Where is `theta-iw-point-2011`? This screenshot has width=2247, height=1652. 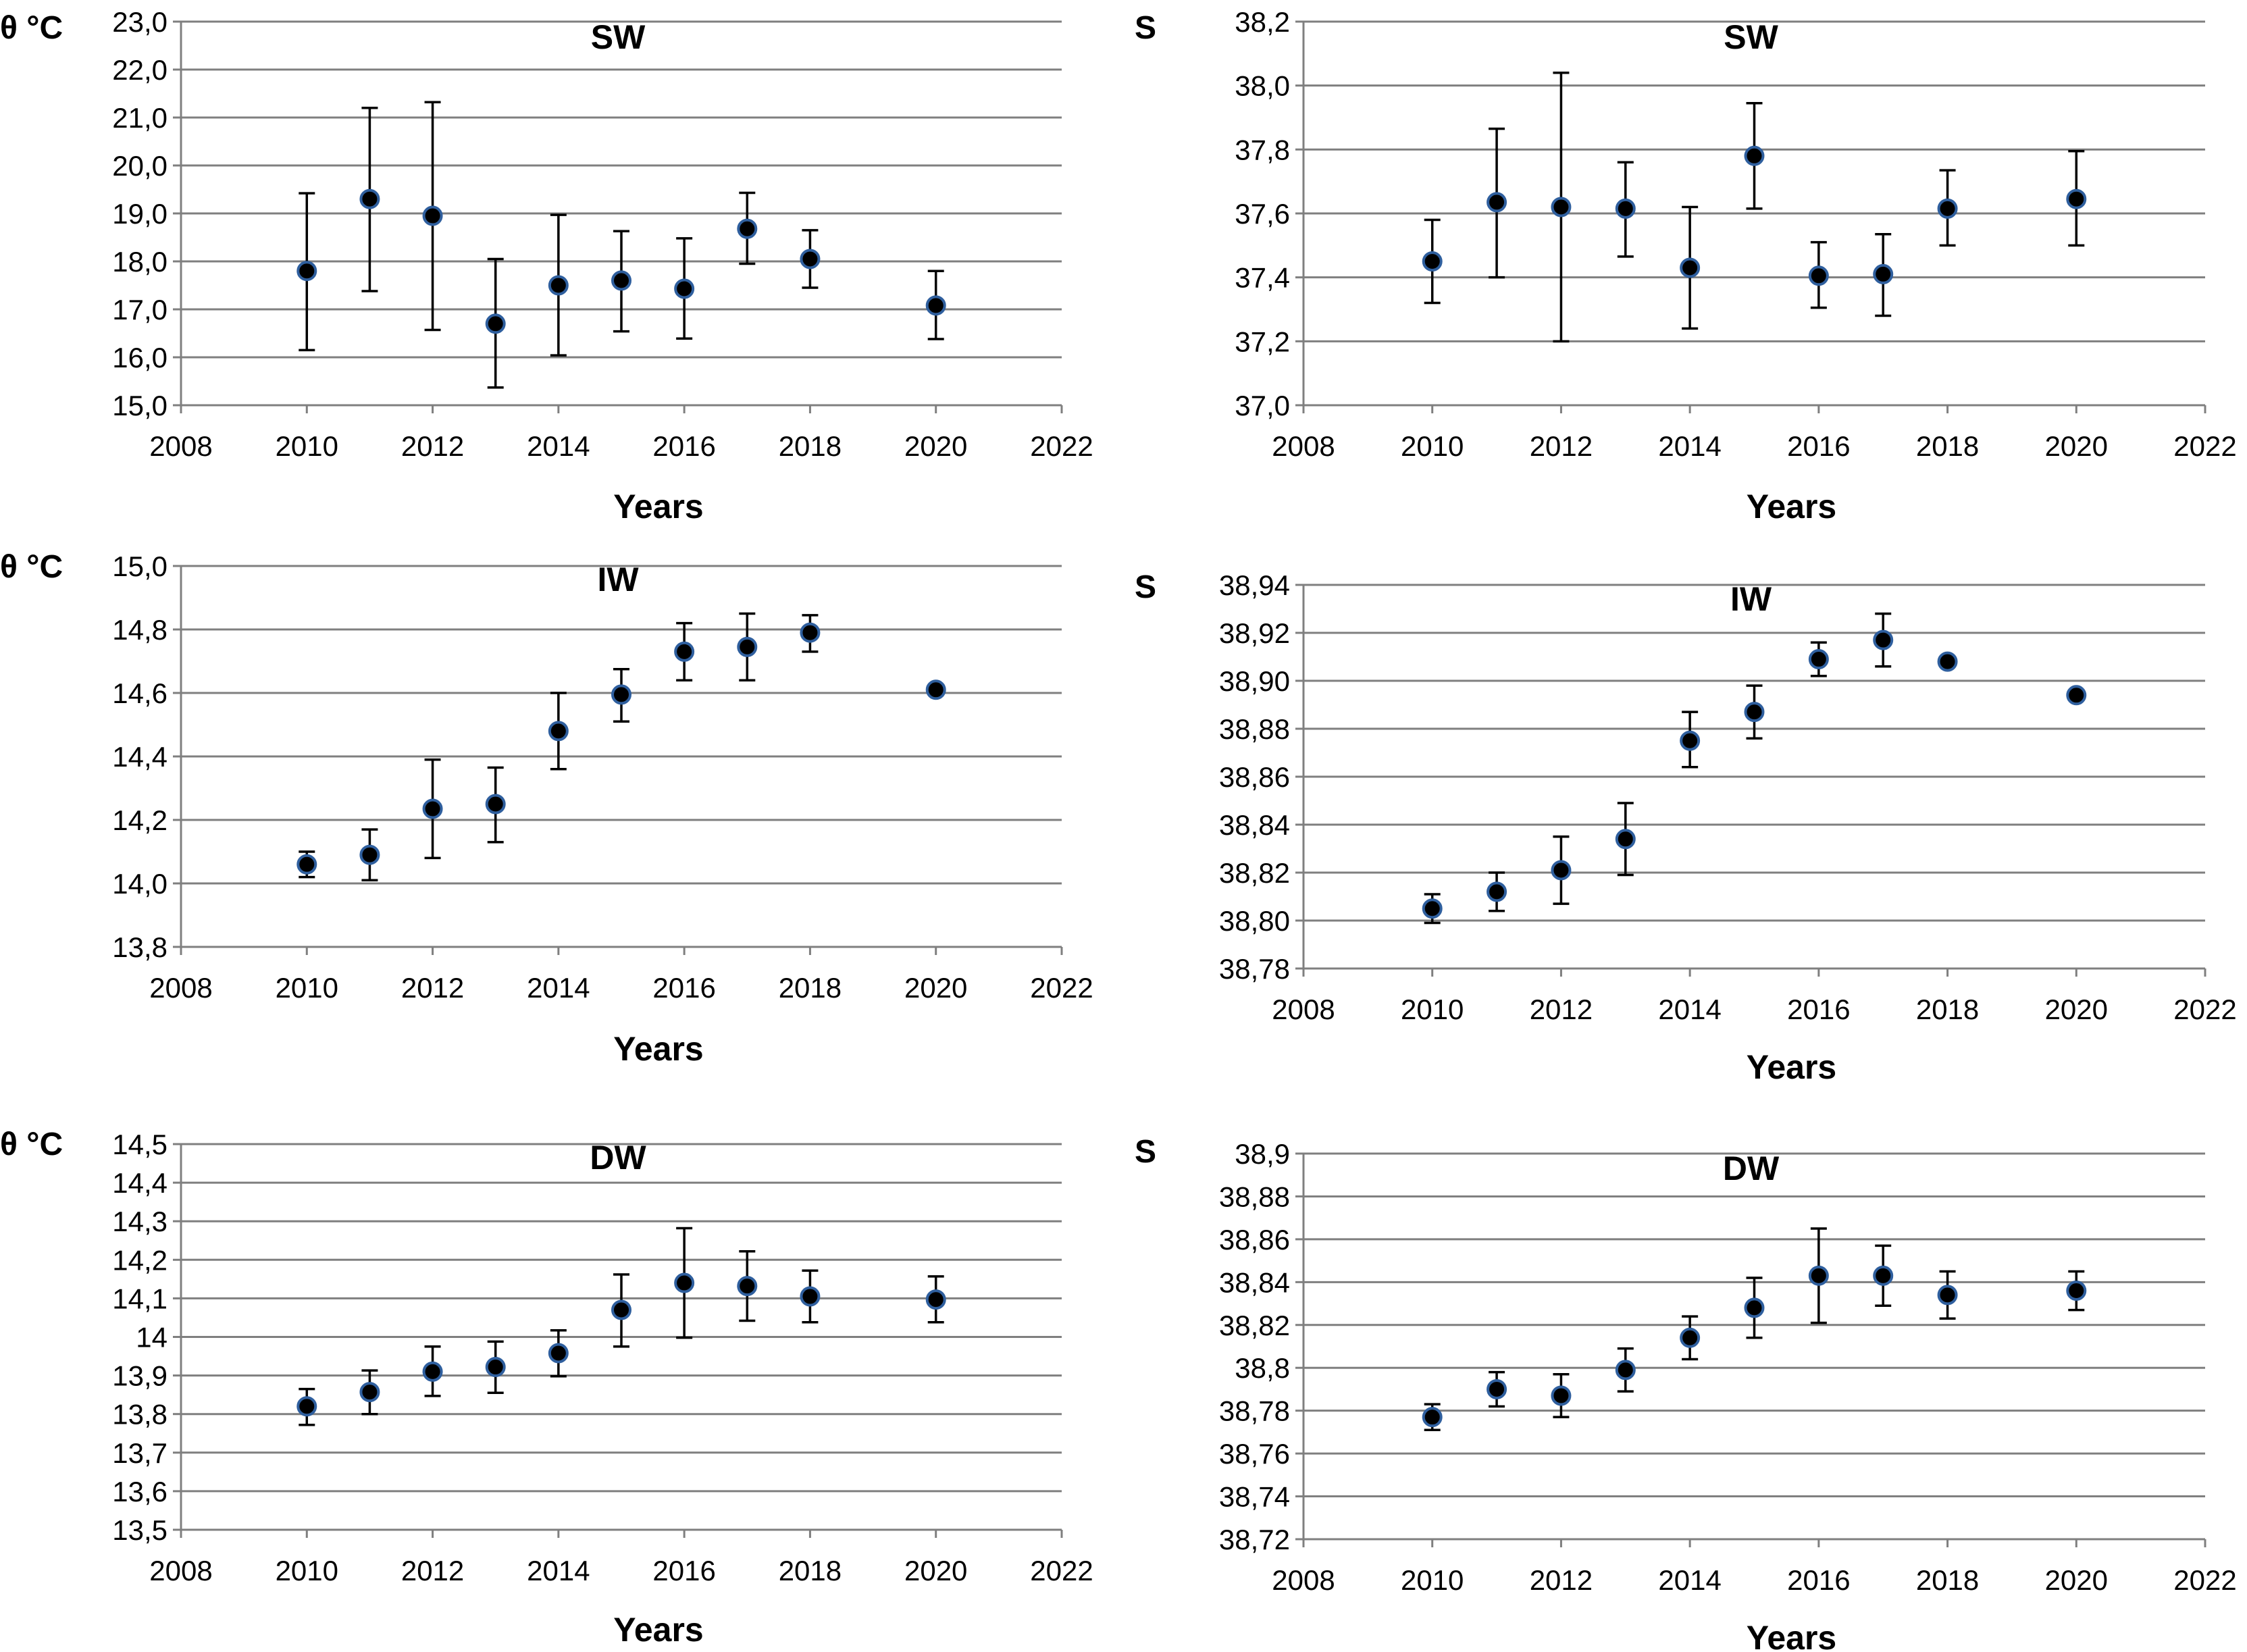 theta-iw-point-2011 is located at coordinates (369, 855).